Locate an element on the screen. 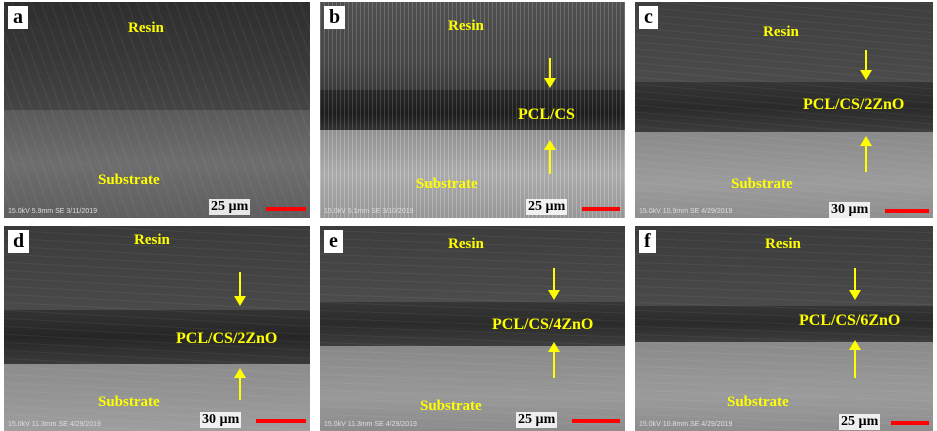  panel-letter: d is located at coordinates (19, 241).